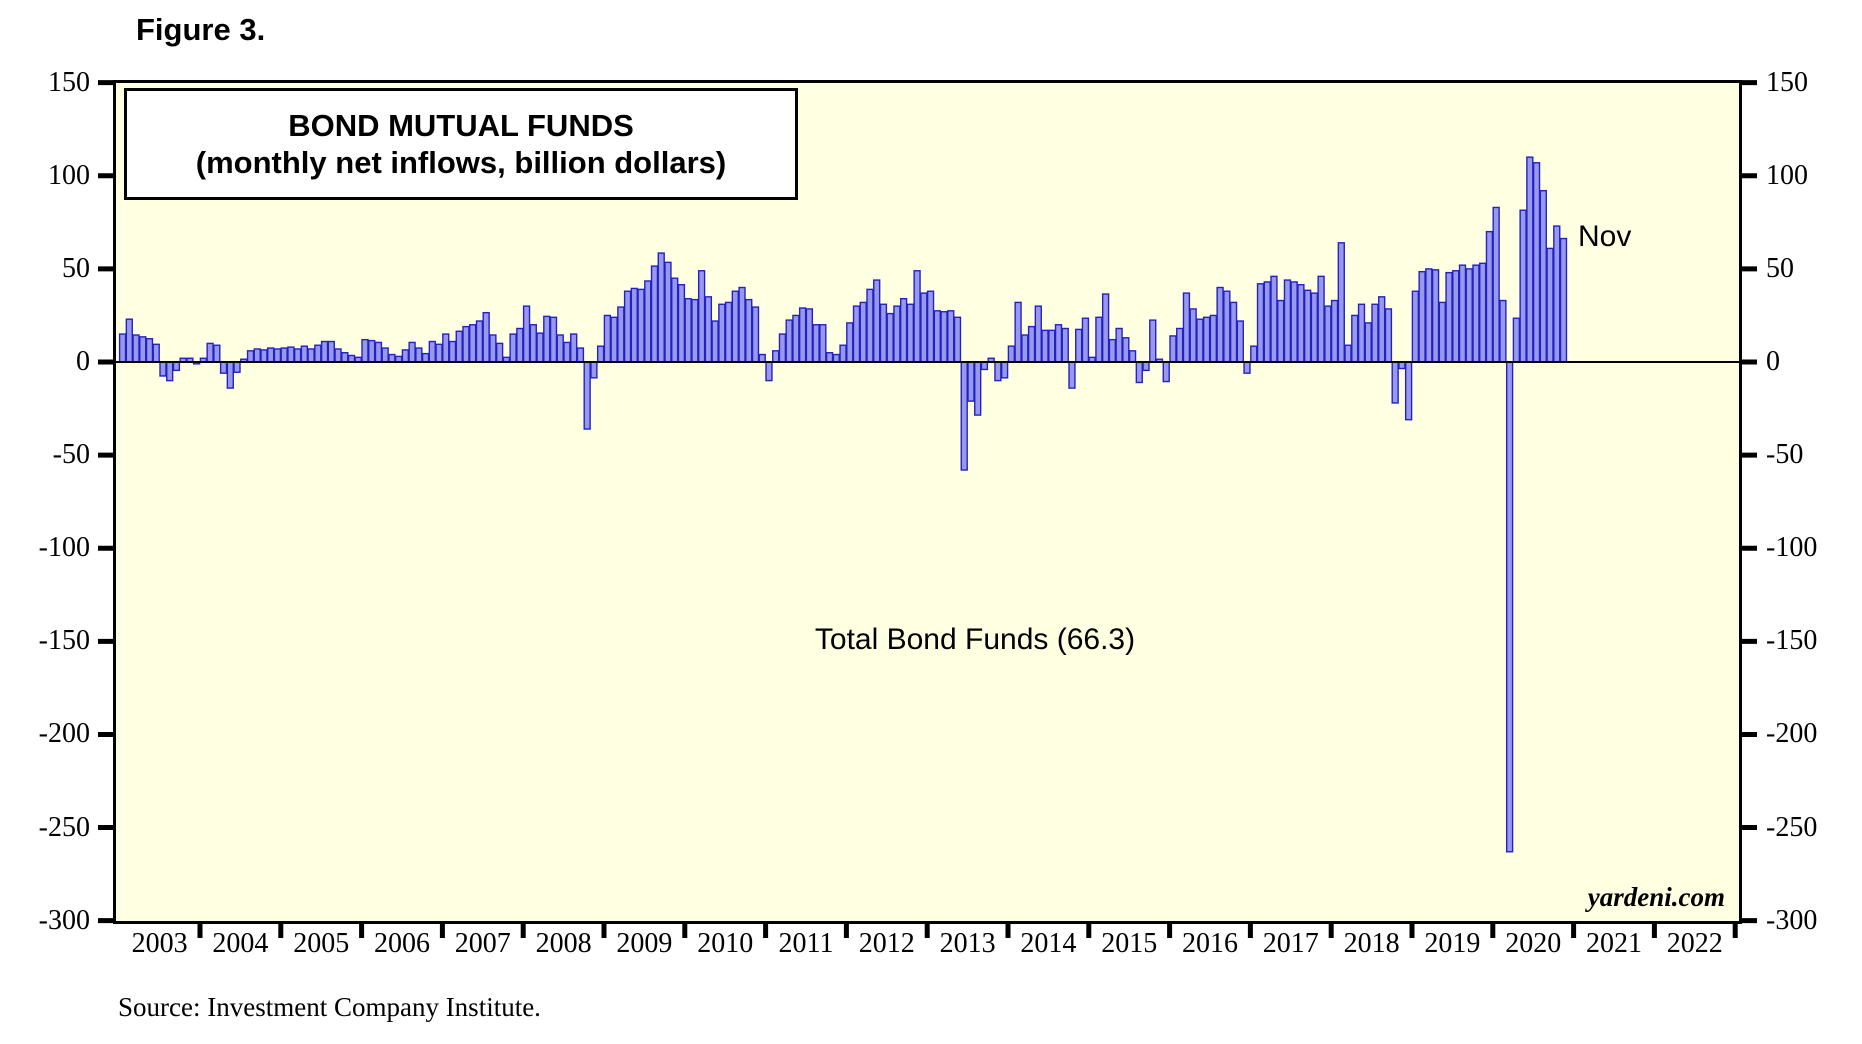  Describe the element at coordinates (329, 1007) in the screenshot. I see `source-note: Source: Investment Company Institute.` at that location.